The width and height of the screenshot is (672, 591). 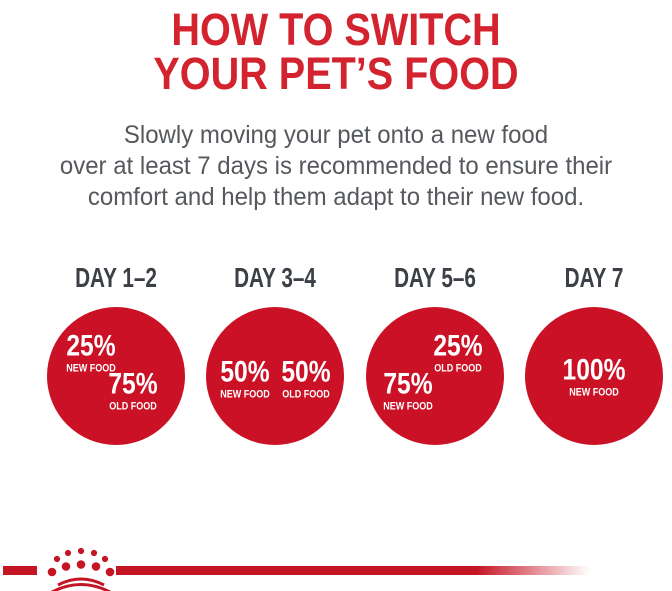 What do you see at coordinates (434, 277) in the screenshot?
I see `day-label: DAY 5–6` at bounding box center [434, 277].